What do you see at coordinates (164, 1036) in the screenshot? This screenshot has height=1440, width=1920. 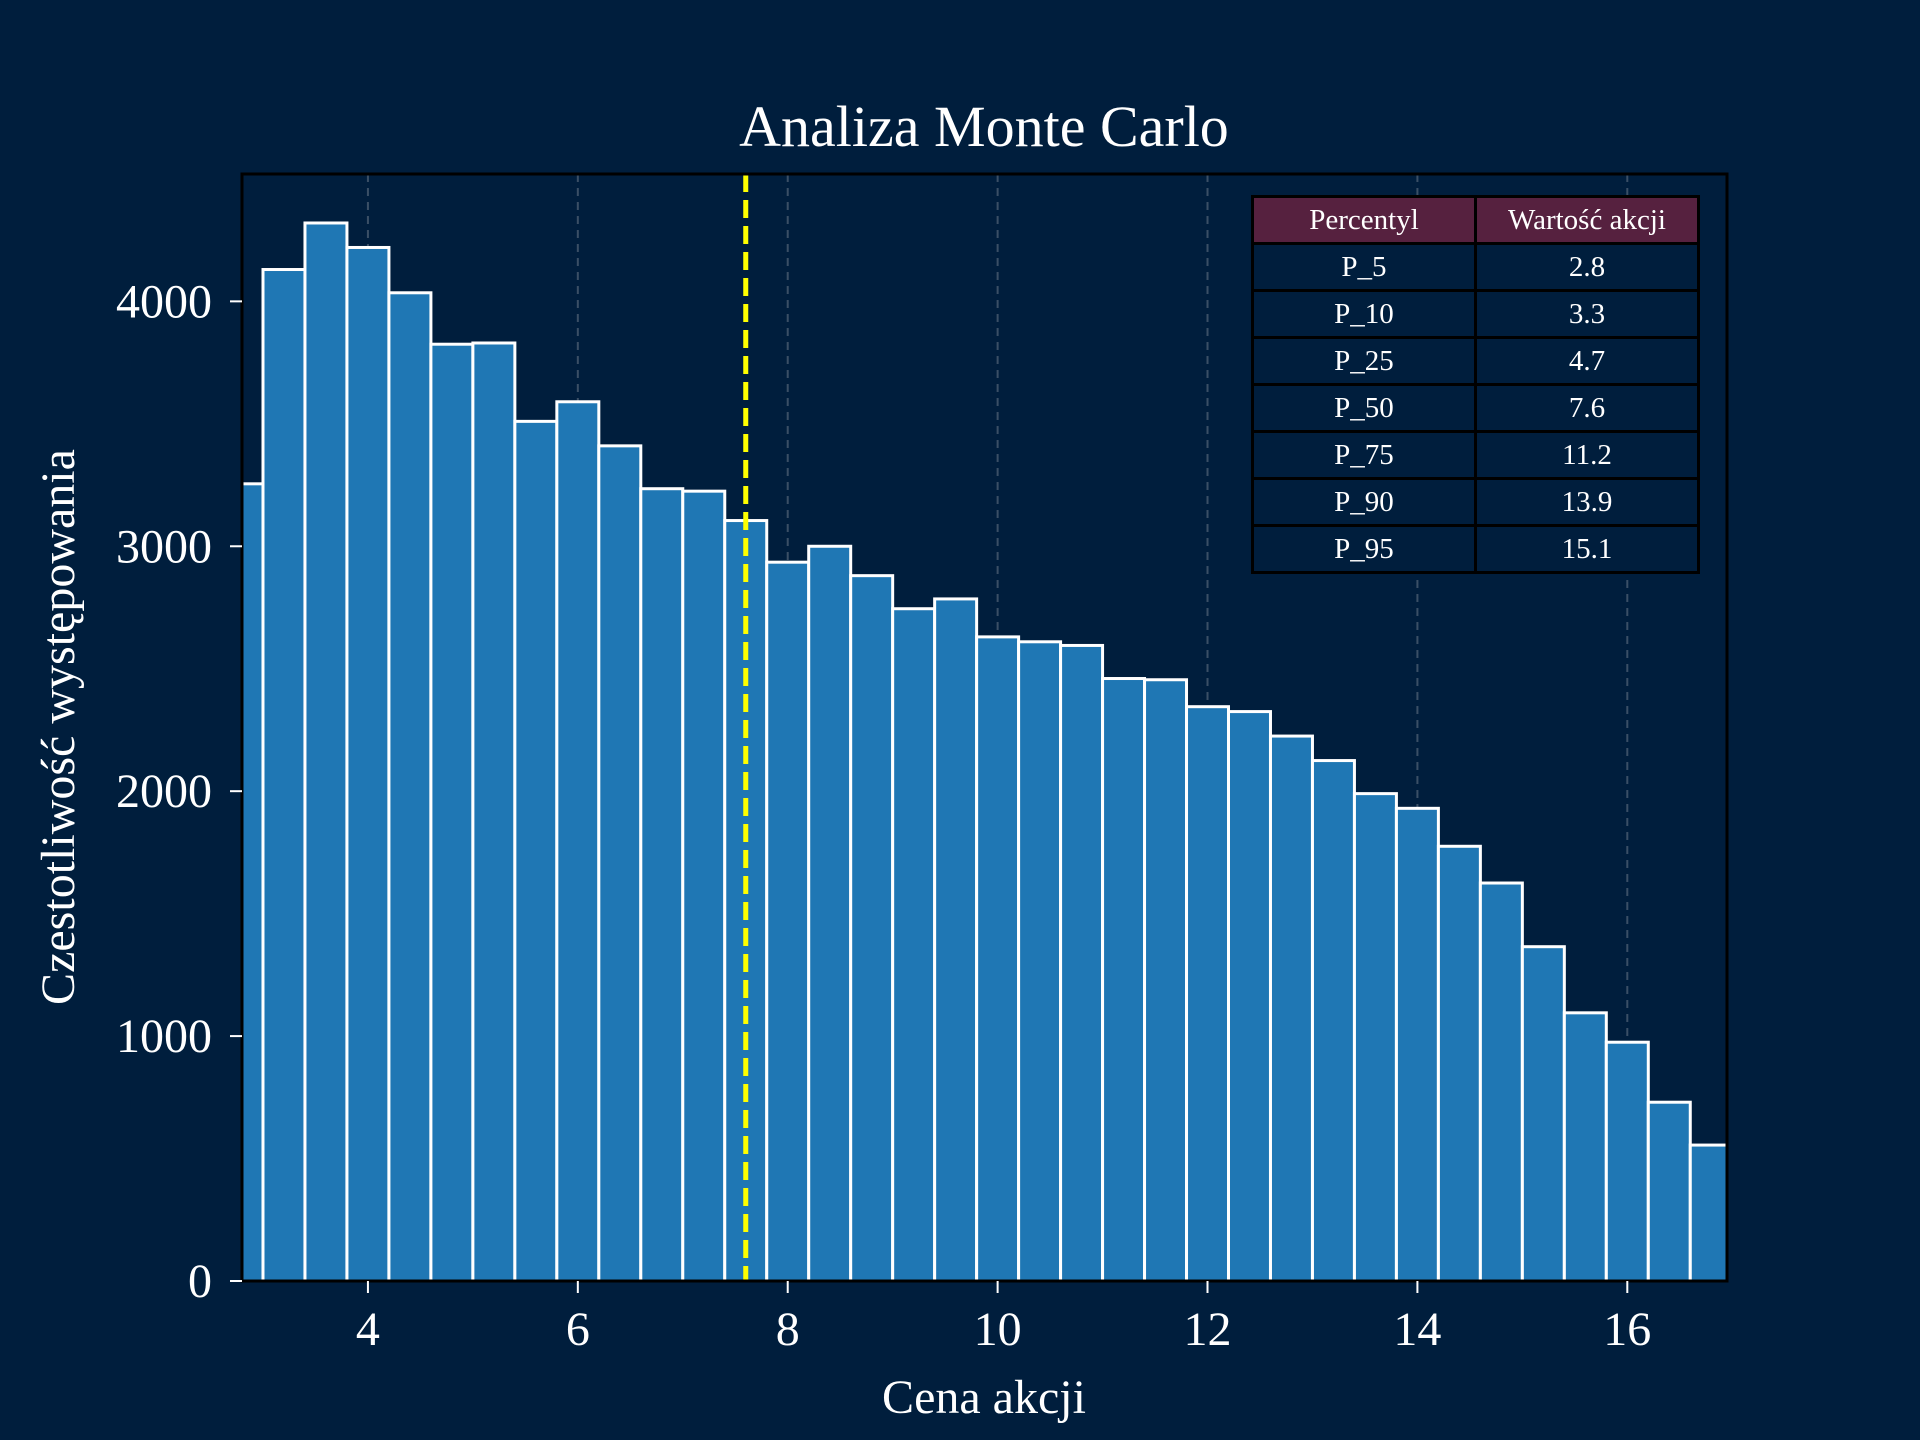 I see `y-tick-label: 1000` at bounding box center [164, 1036].